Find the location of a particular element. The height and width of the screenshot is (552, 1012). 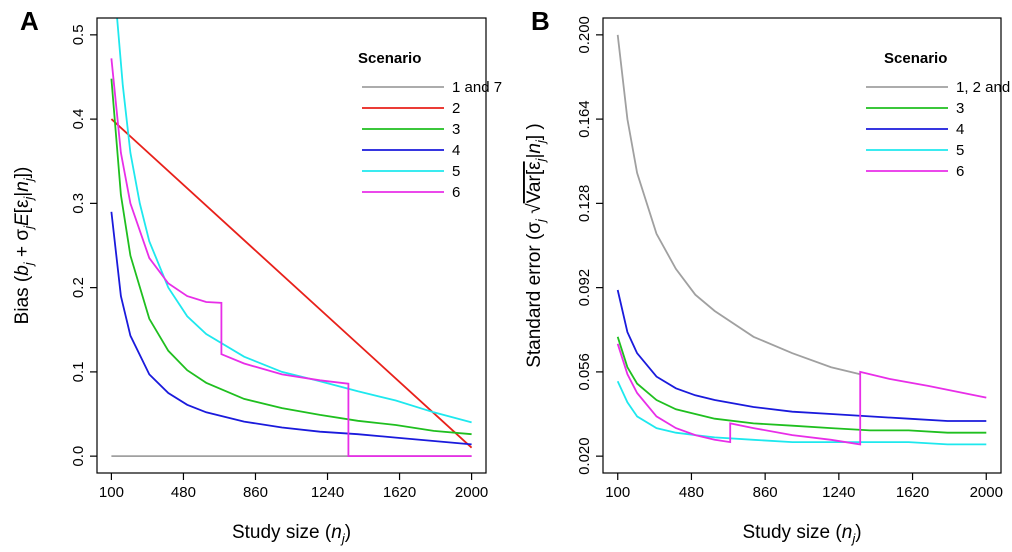

y-tick-label: 0.3 is located at coordinates (78, 203).